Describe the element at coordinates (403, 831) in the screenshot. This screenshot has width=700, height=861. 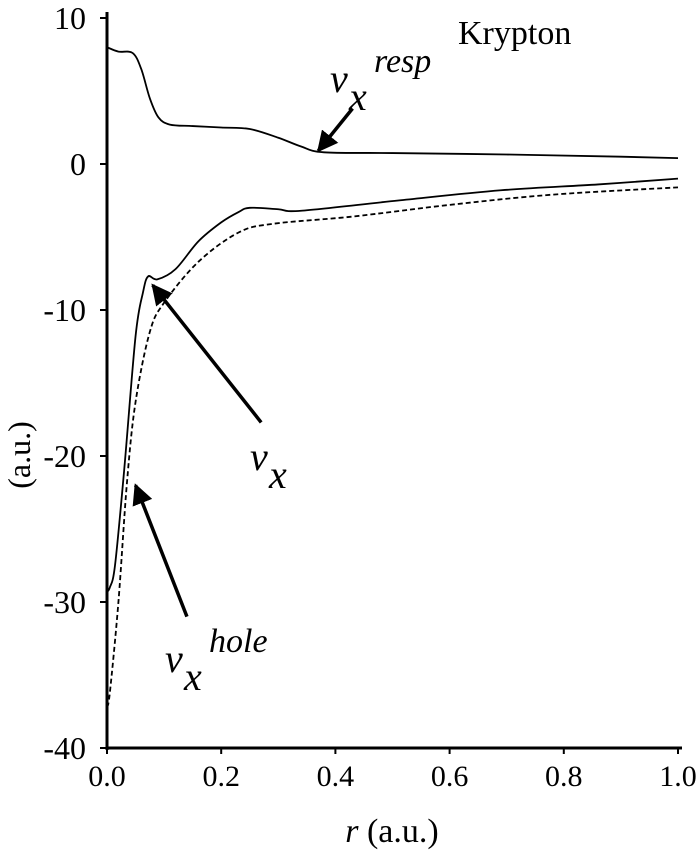
I see `x-axis-unit: (a.u.)` at that location.